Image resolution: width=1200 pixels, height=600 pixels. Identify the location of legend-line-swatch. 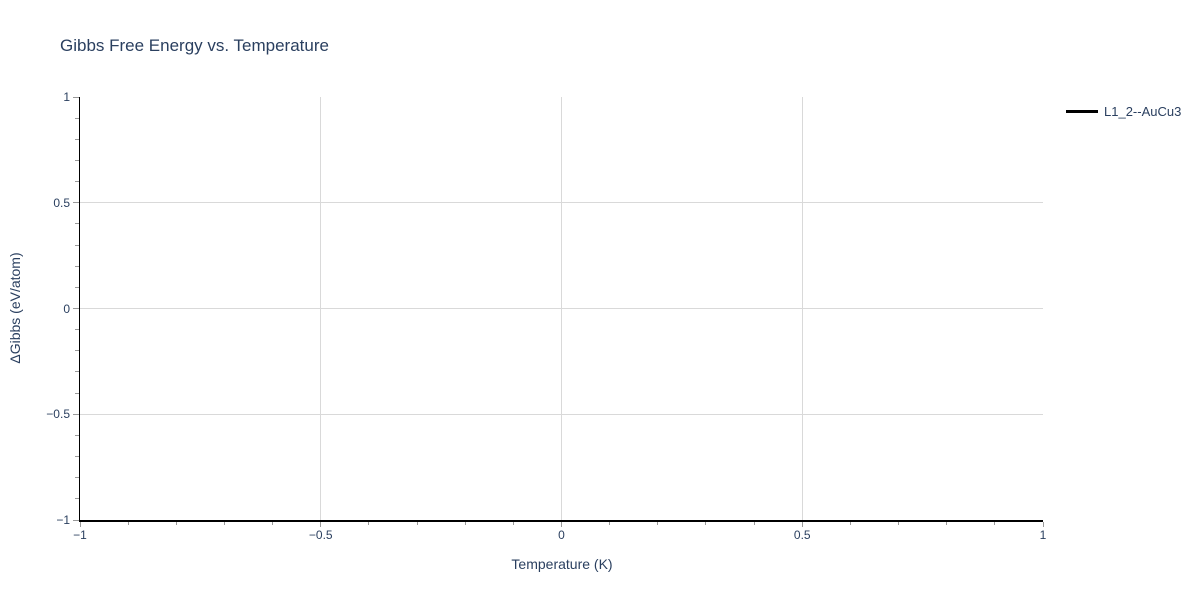
(1082, 111).